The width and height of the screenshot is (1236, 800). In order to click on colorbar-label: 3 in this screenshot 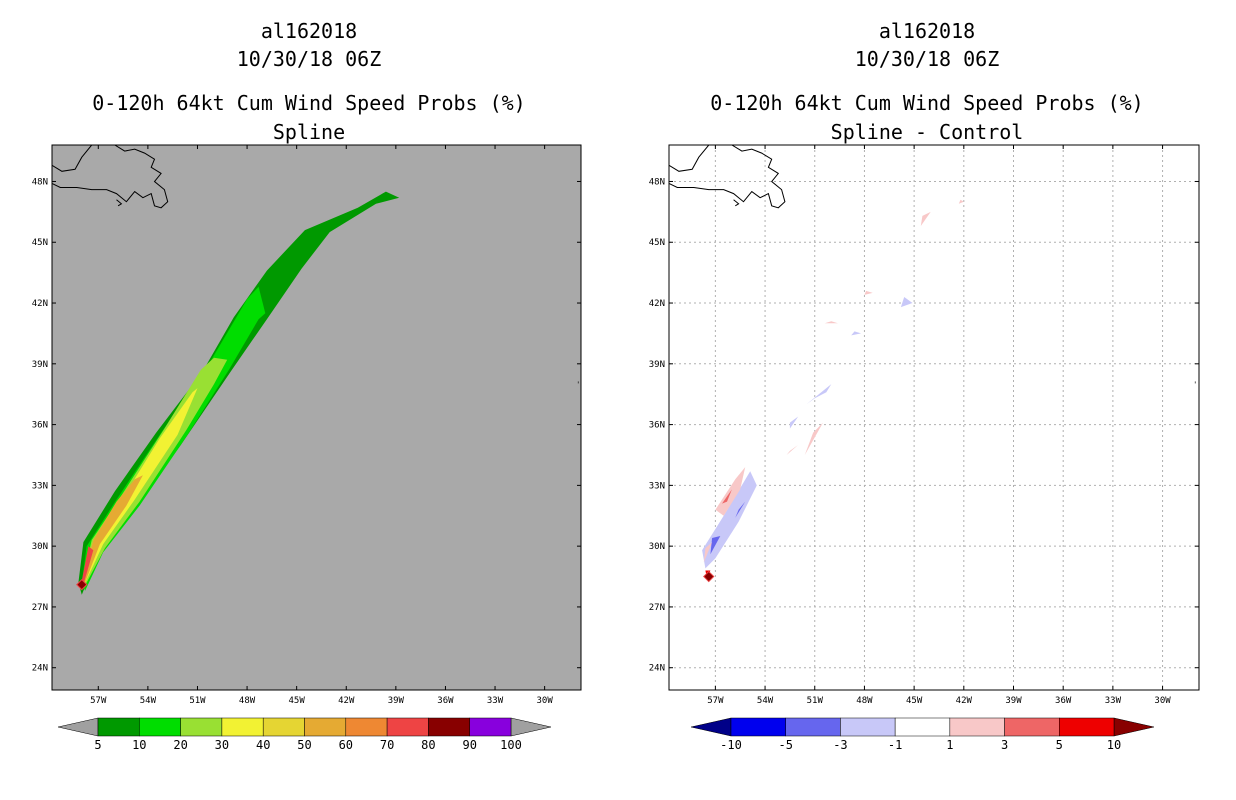, I will do `click(1004, 745)`.